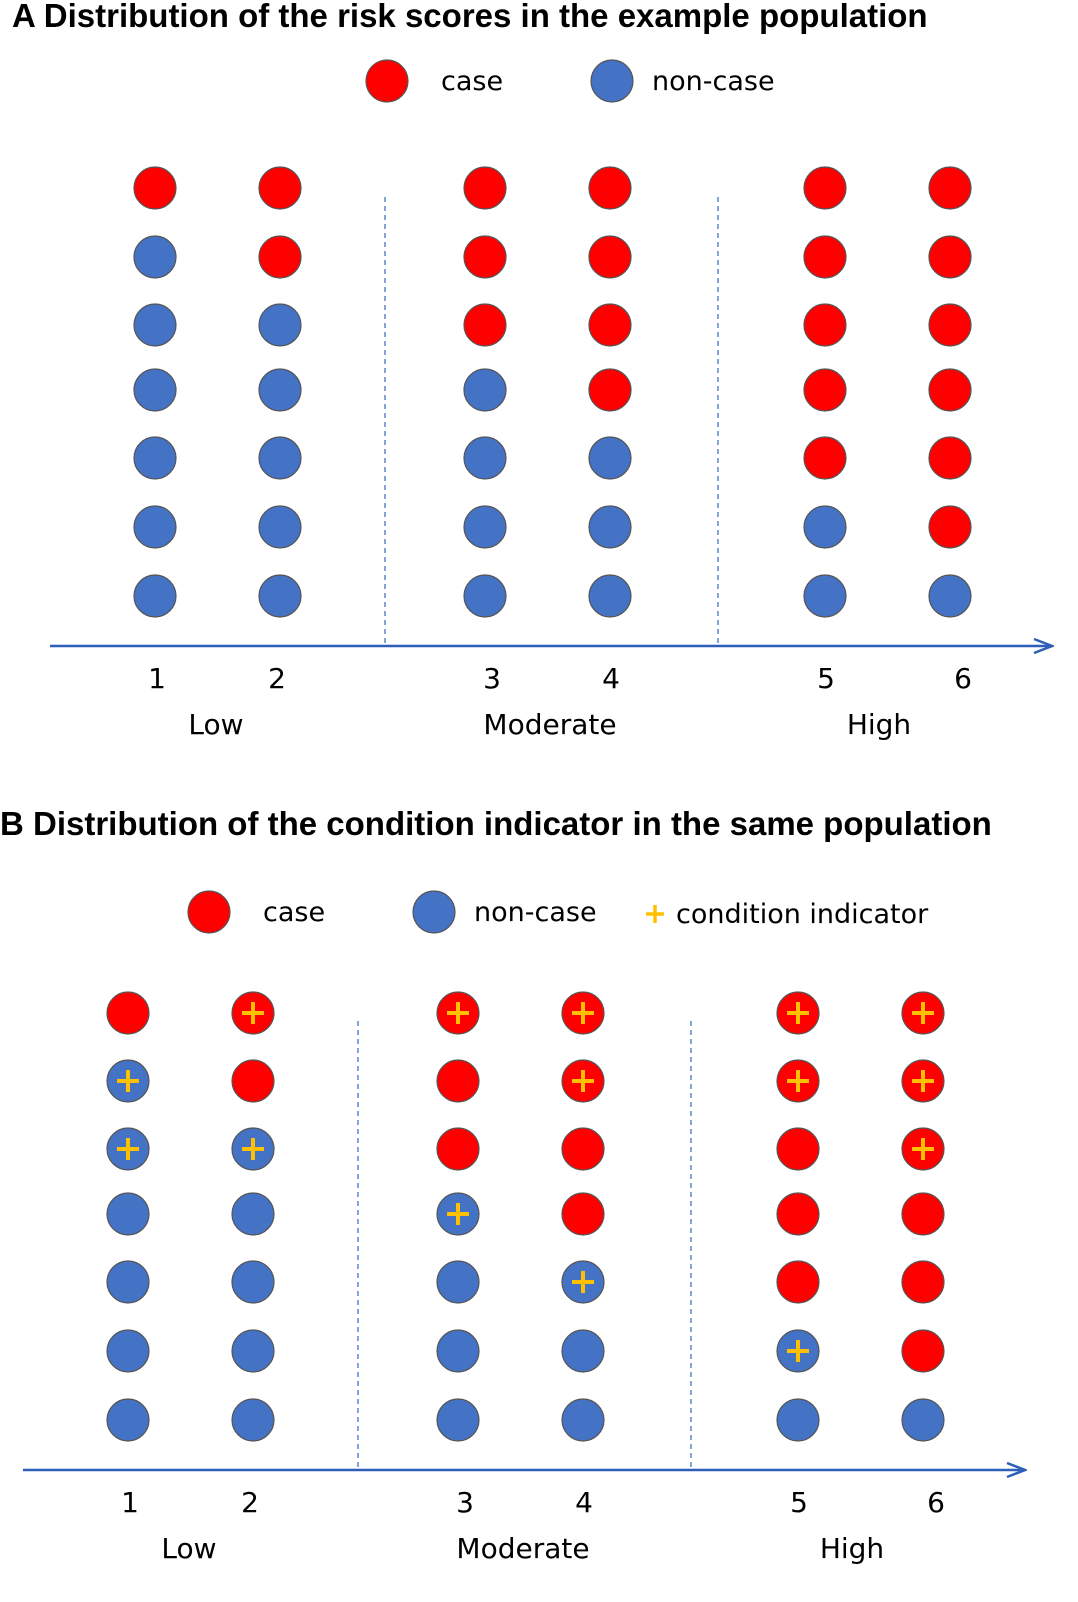 The width and height of the screenshot is (1078, 1602). What do you see at coordinates (130, 1502) in the screenshot?
I see `panel-b-tick-label: 1` at bounding box center [130, 1502].